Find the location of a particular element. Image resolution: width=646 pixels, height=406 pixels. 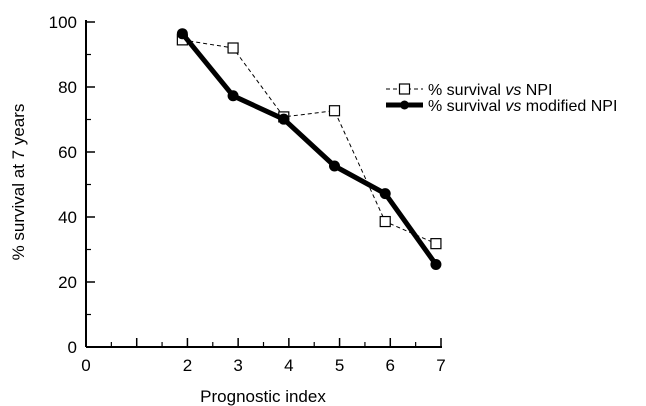

x-axis-title: Prognostic index is located at coordinates (263, 396).